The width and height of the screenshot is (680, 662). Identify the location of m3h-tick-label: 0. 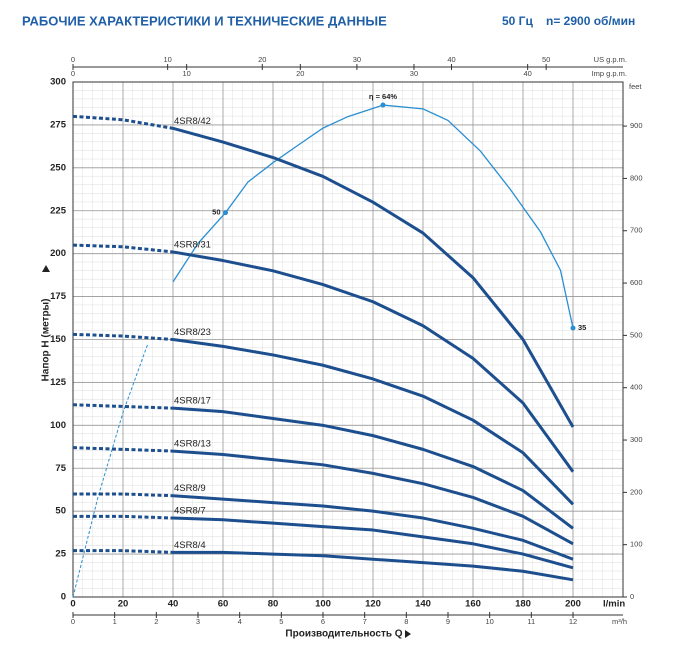
(73, 621).